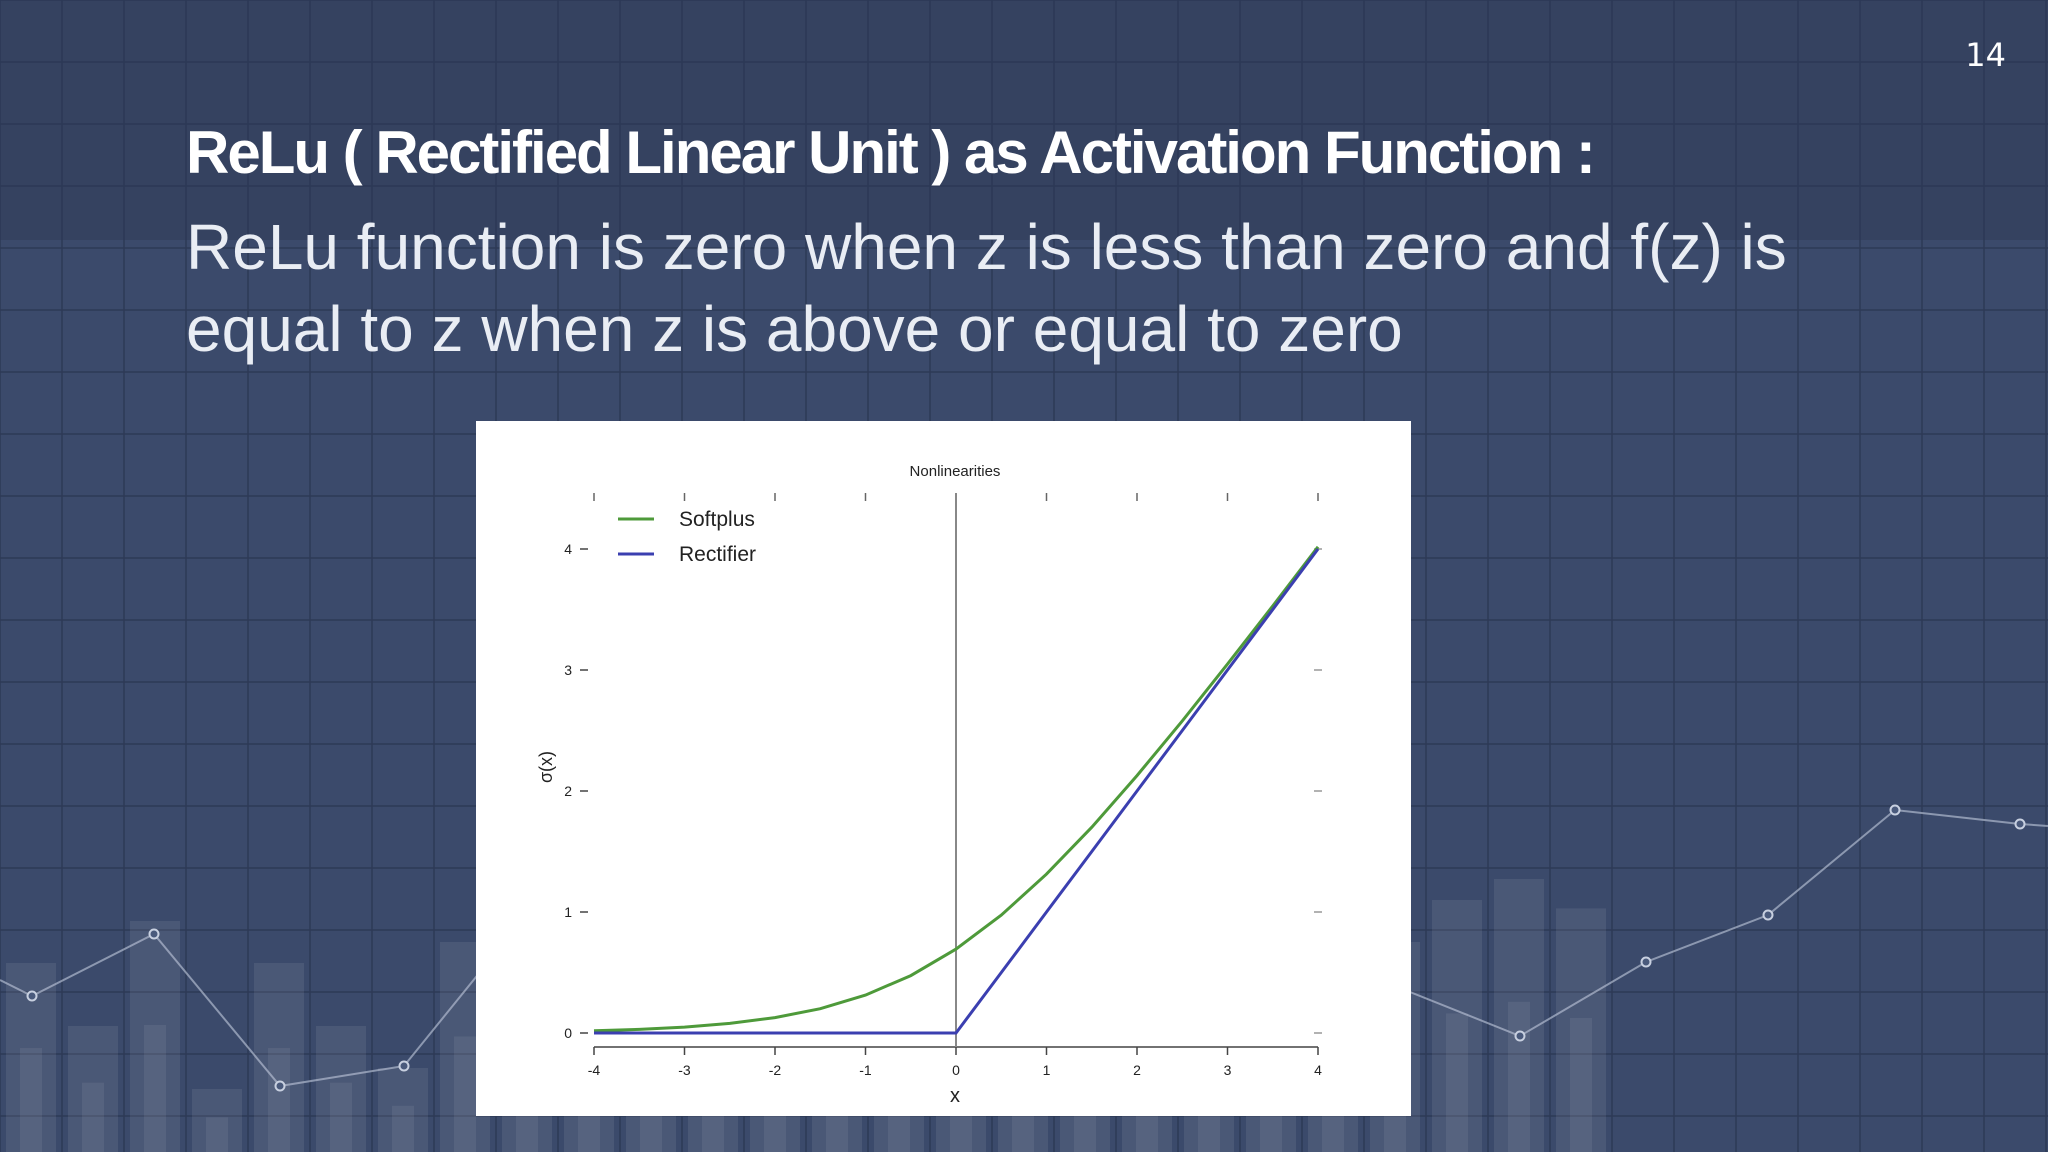  Describe the element at coordinates (568, 549) in the screenshot. I see `y-tick-label: 4` at that location.